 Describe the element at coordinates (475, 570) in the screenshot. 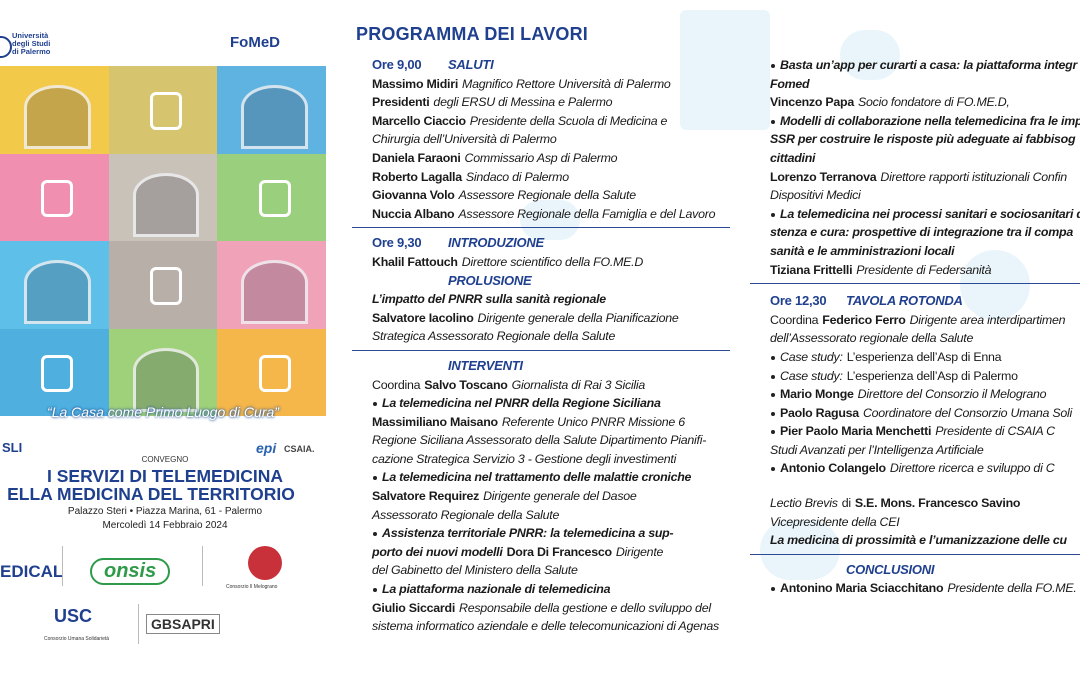

I see `text-run: del Gabinetto del Ministero della Salute` at that location.